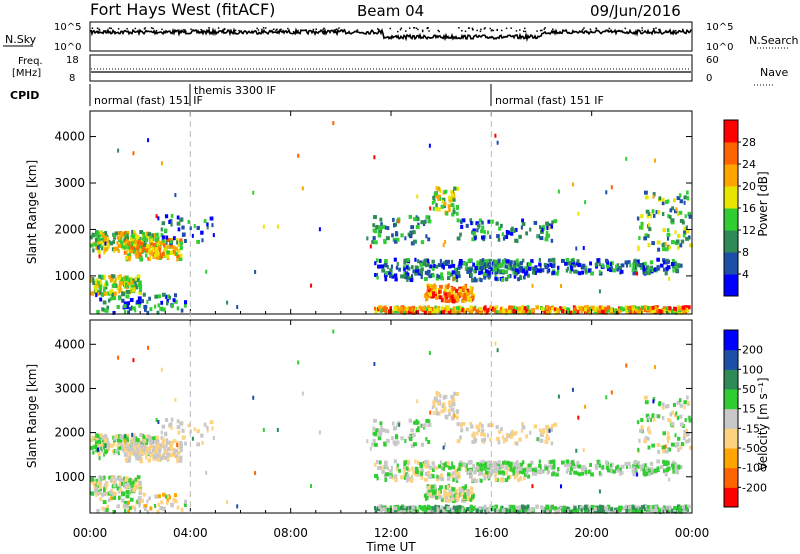  What do you see at coordinates (391, 36) in the screenshot?
I see `nsky-frame` at bounding box center [391, 36].